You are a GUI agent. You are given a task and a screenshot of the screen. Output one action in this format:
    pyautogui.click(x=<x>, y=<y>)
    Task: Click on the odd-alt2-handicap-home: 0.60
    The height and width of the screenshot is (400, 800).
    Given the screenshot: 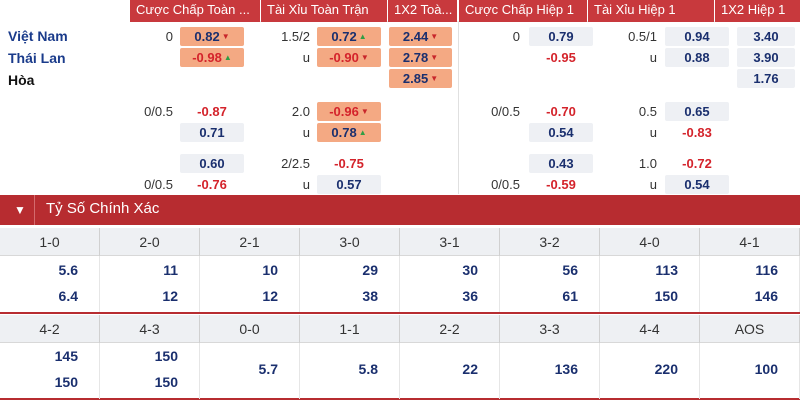 What is the action you would take?
    pyautogui.click(x=212, y=163)
    